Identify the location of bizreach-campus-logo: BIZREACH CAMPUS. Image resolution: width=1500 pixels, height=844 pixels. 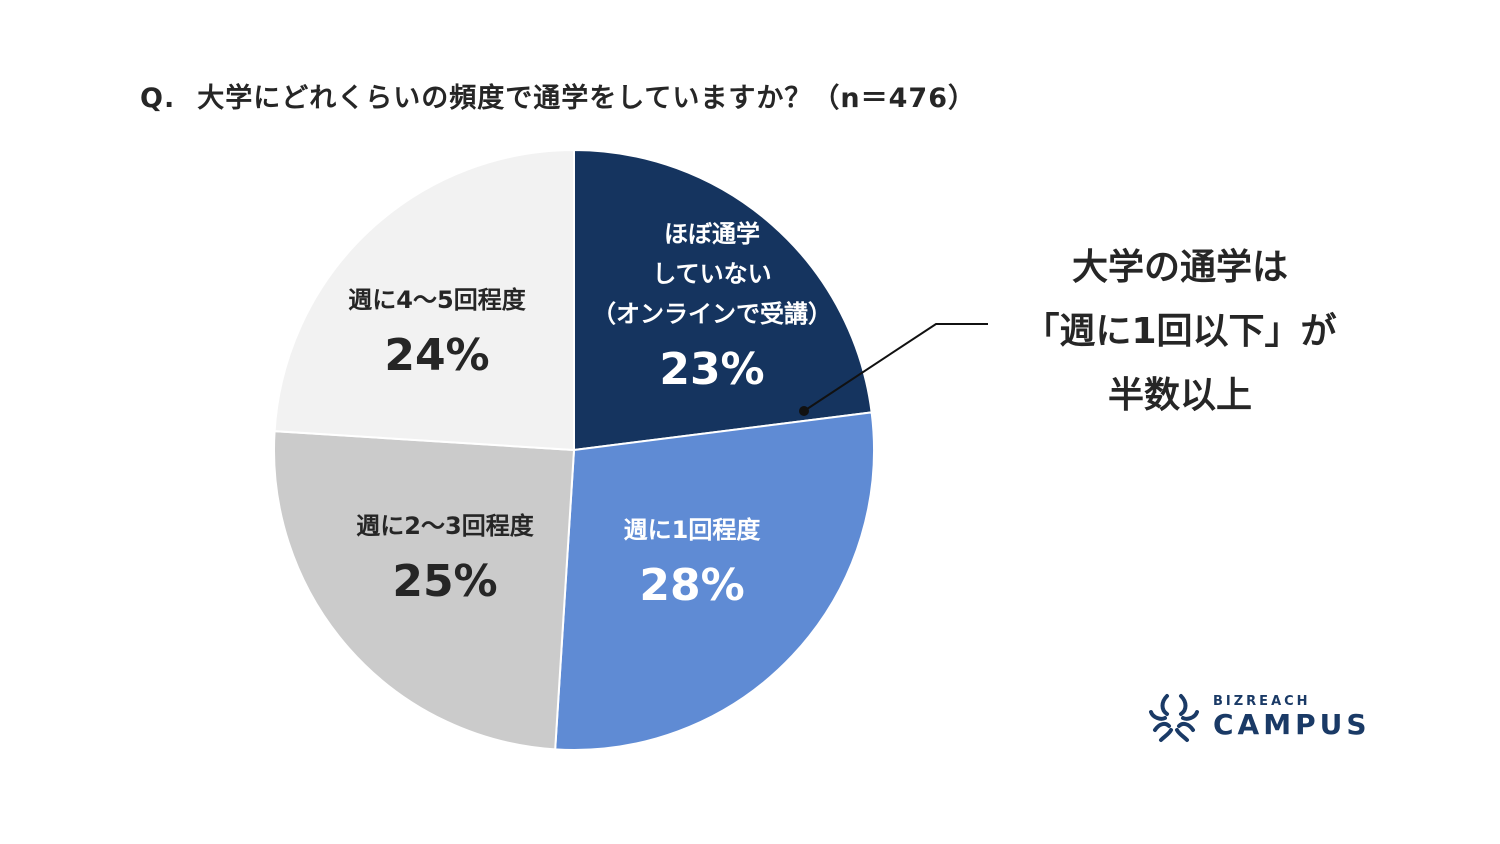
(1258, 717).